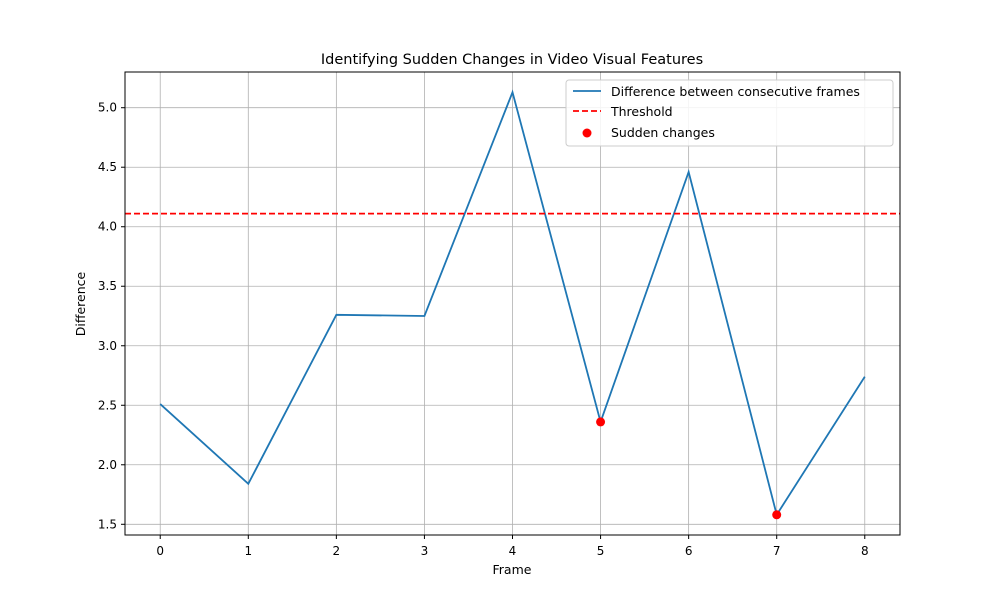 This screenshot has width=1000, height=600. I want to click on x-tick-label: 5, so click(601, 551).